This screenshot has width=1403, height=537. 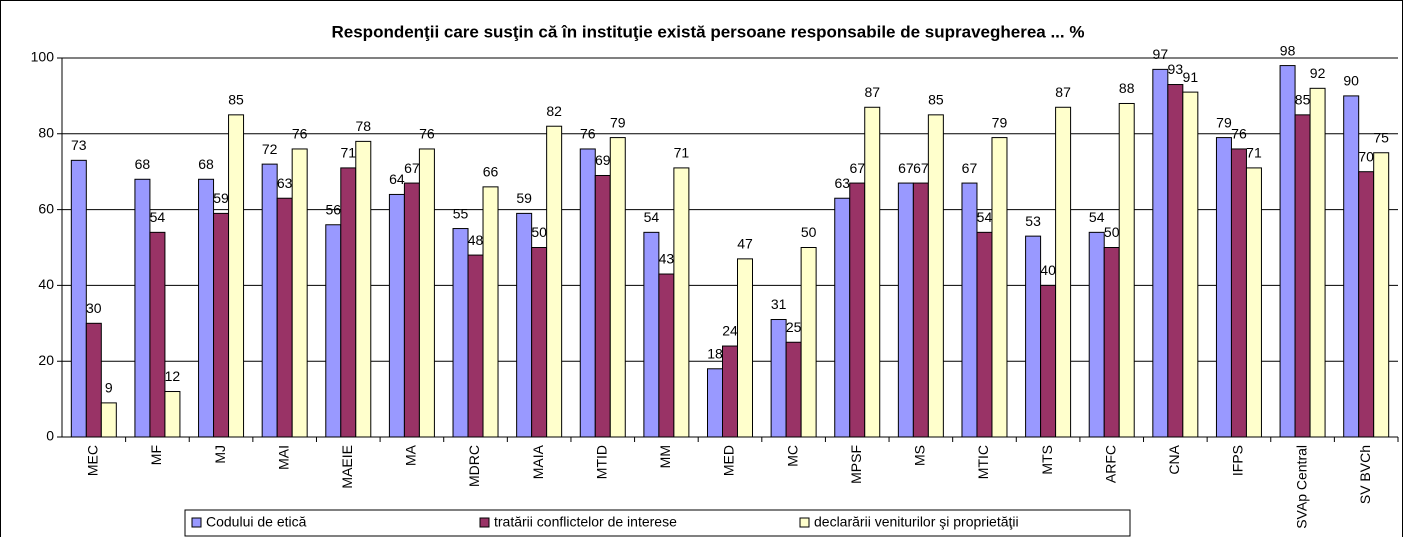 What do you see at coordinates (1110, 464) in the screenshot?
I see `x-tick-label: ARFC` at bounding box center [1110, 464].